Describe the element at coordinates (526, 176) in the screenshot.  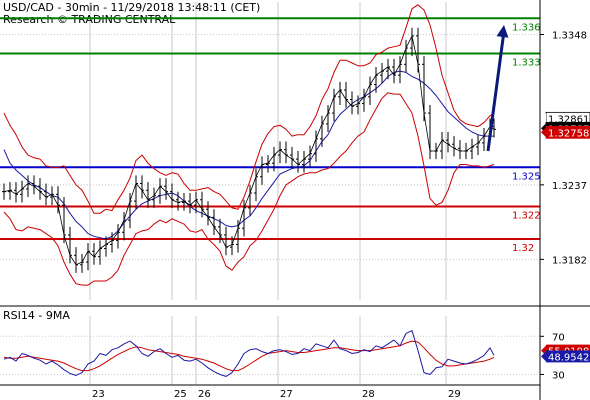
I see `level-label-1.325: 1.325` at that location.